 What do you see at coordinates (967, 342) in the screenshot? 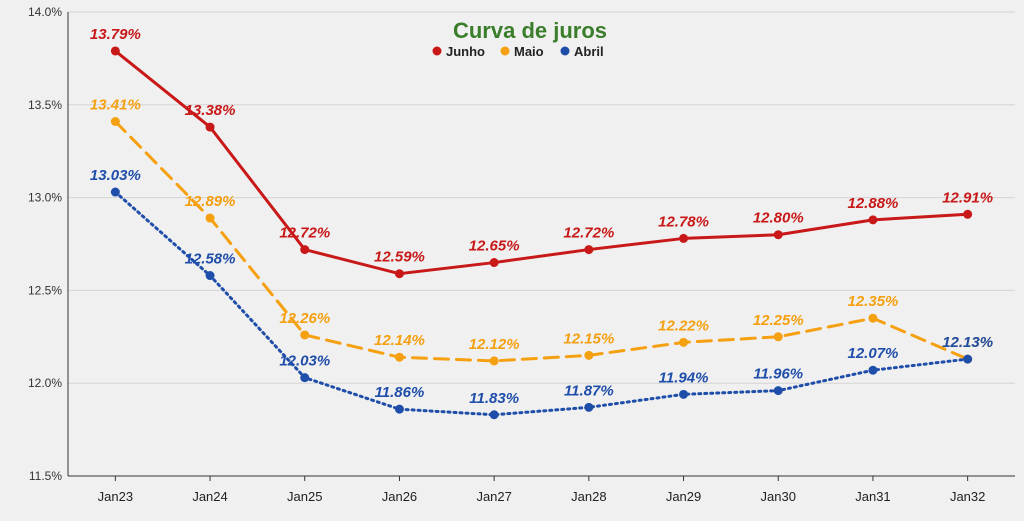
I see `data-label: 12.13%` at bounding box center [967, 342].